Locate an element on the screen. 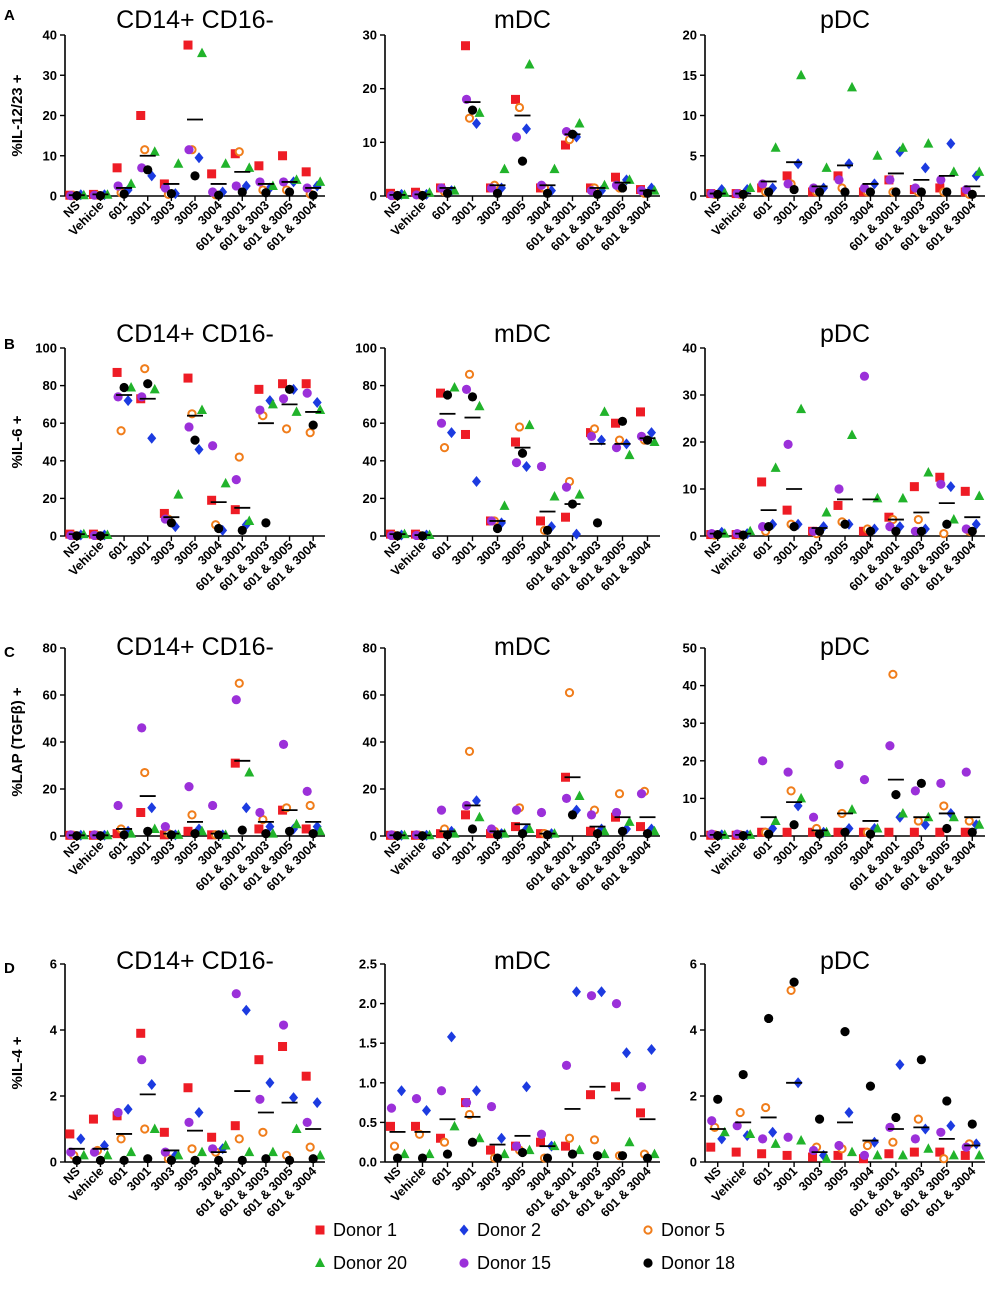 The image size is (997, 1309). y-tick-label: 15 is located at coordinates (690, 75).